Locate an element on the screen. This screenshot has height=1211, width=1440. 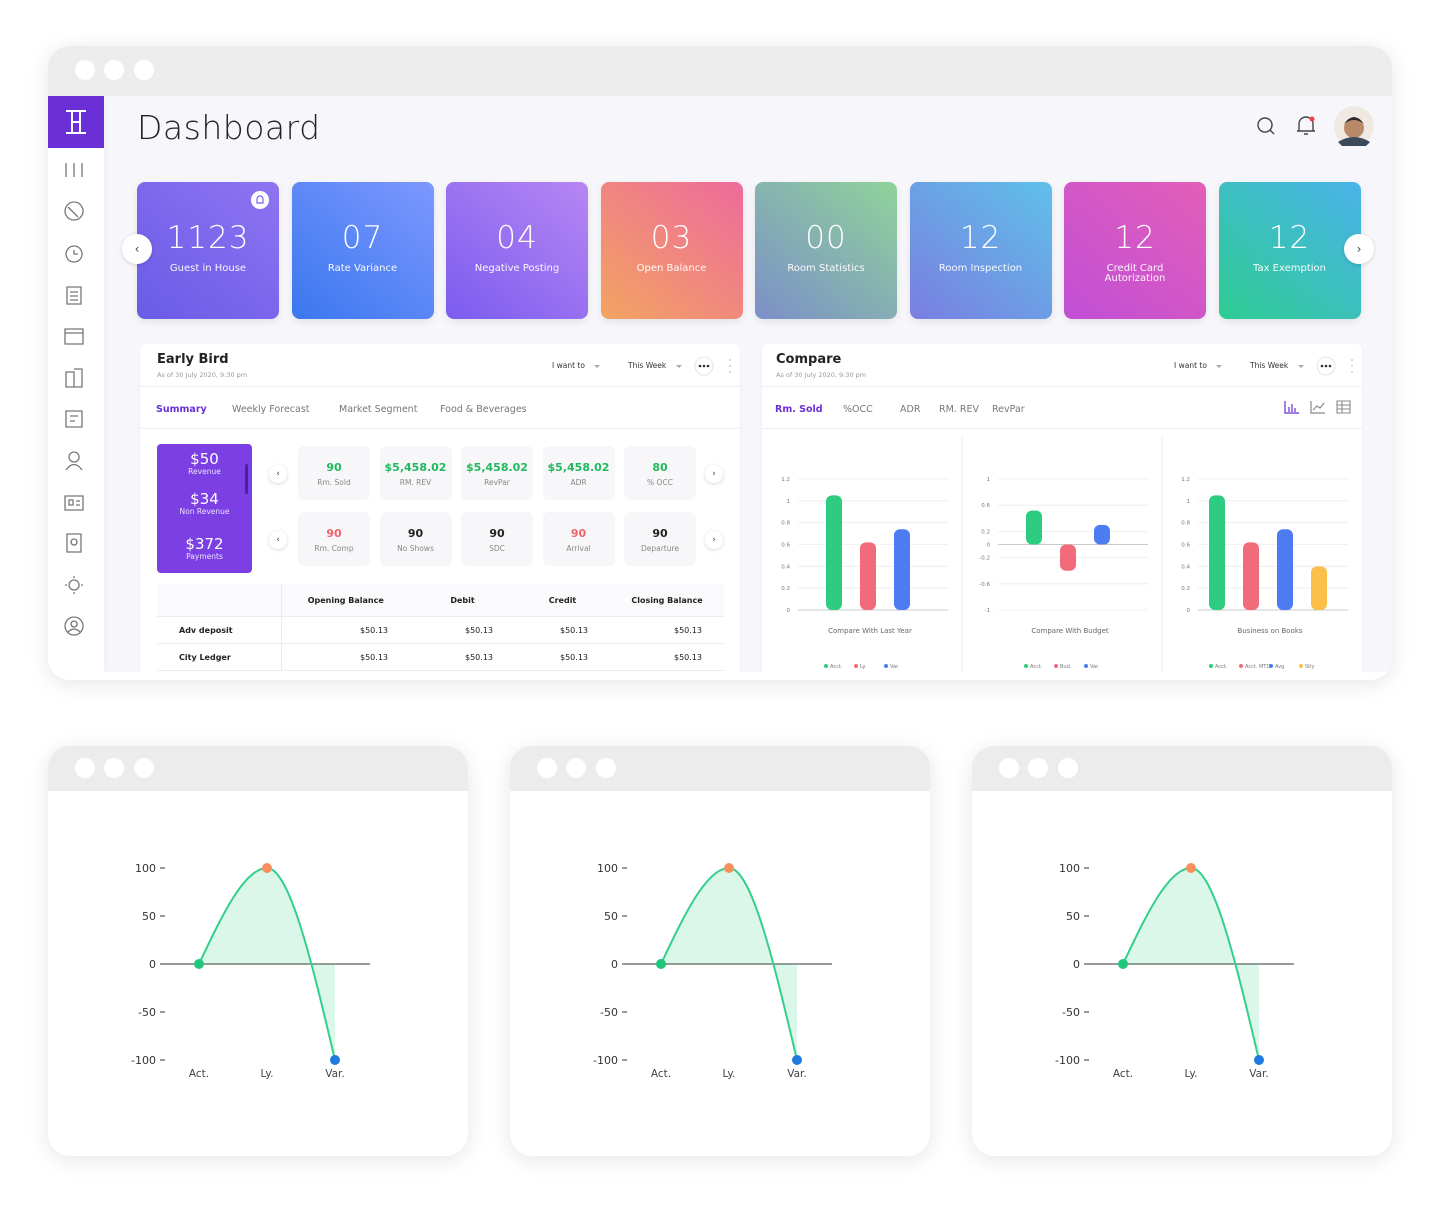
bar is located at coordinates (868, 576).